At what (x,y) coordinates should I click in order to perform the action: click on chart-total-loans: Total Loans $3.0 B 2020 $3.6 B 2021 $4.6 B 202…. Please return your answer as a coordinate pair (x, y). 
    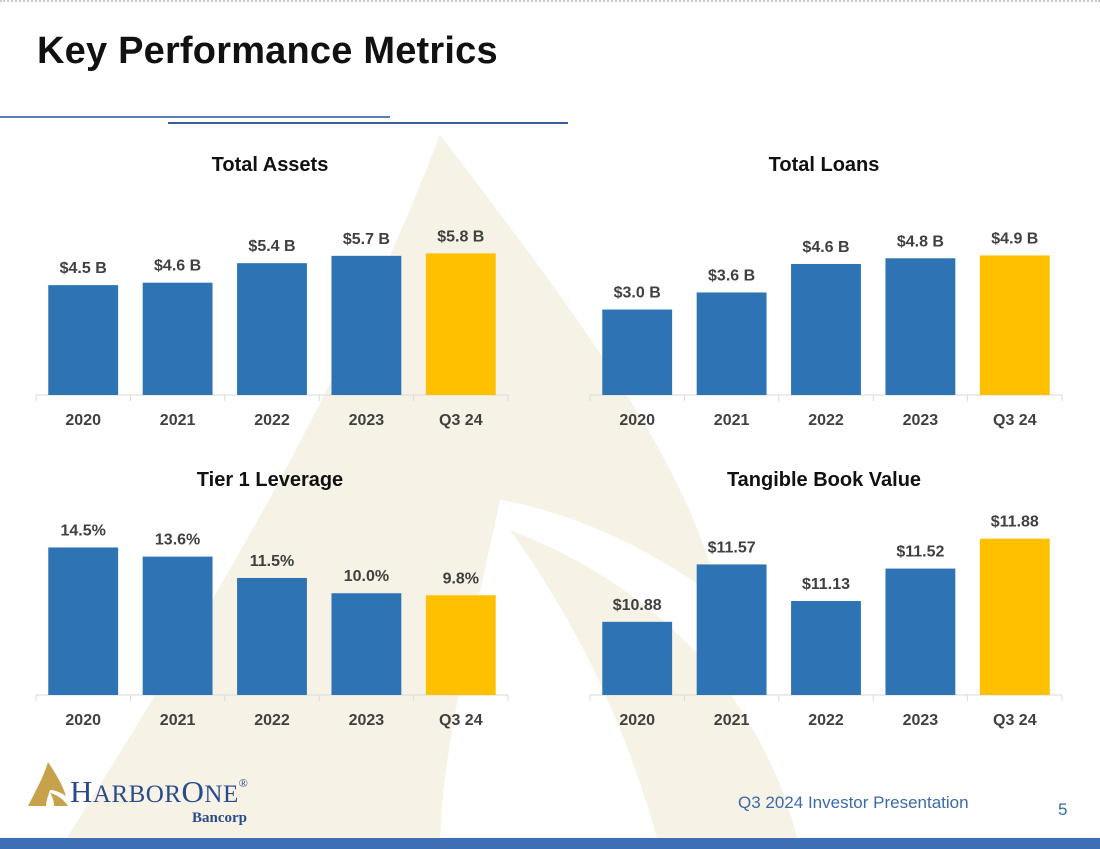
    Looking at the image, I should click on (826, 291).